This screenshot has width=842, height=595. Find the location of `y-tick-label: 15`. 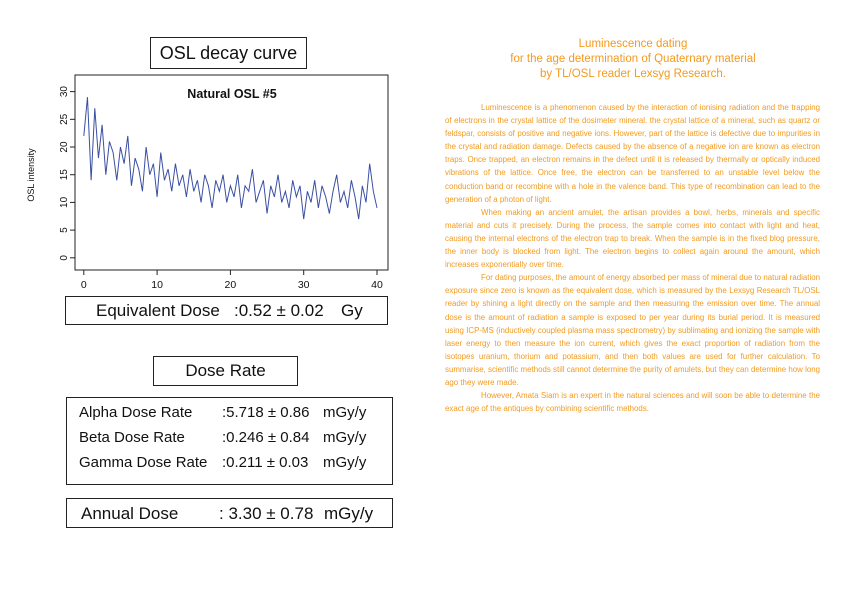

y-tick-label: 15 is located at coordinates (64, 175).